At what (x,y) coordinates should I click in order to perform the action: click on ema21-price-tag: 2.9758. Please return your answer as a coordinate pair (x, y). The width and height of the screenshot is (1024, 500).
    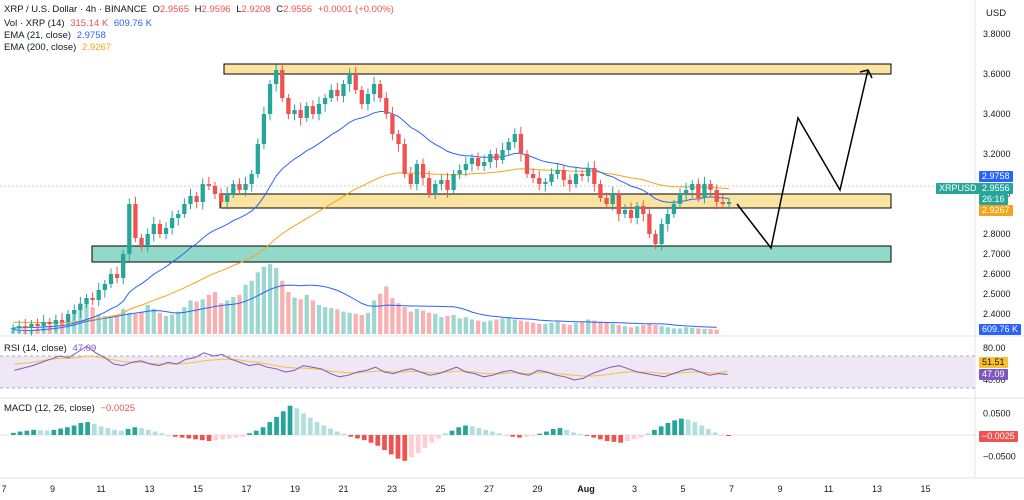
    Looking at the image, I should click on (996, 176).